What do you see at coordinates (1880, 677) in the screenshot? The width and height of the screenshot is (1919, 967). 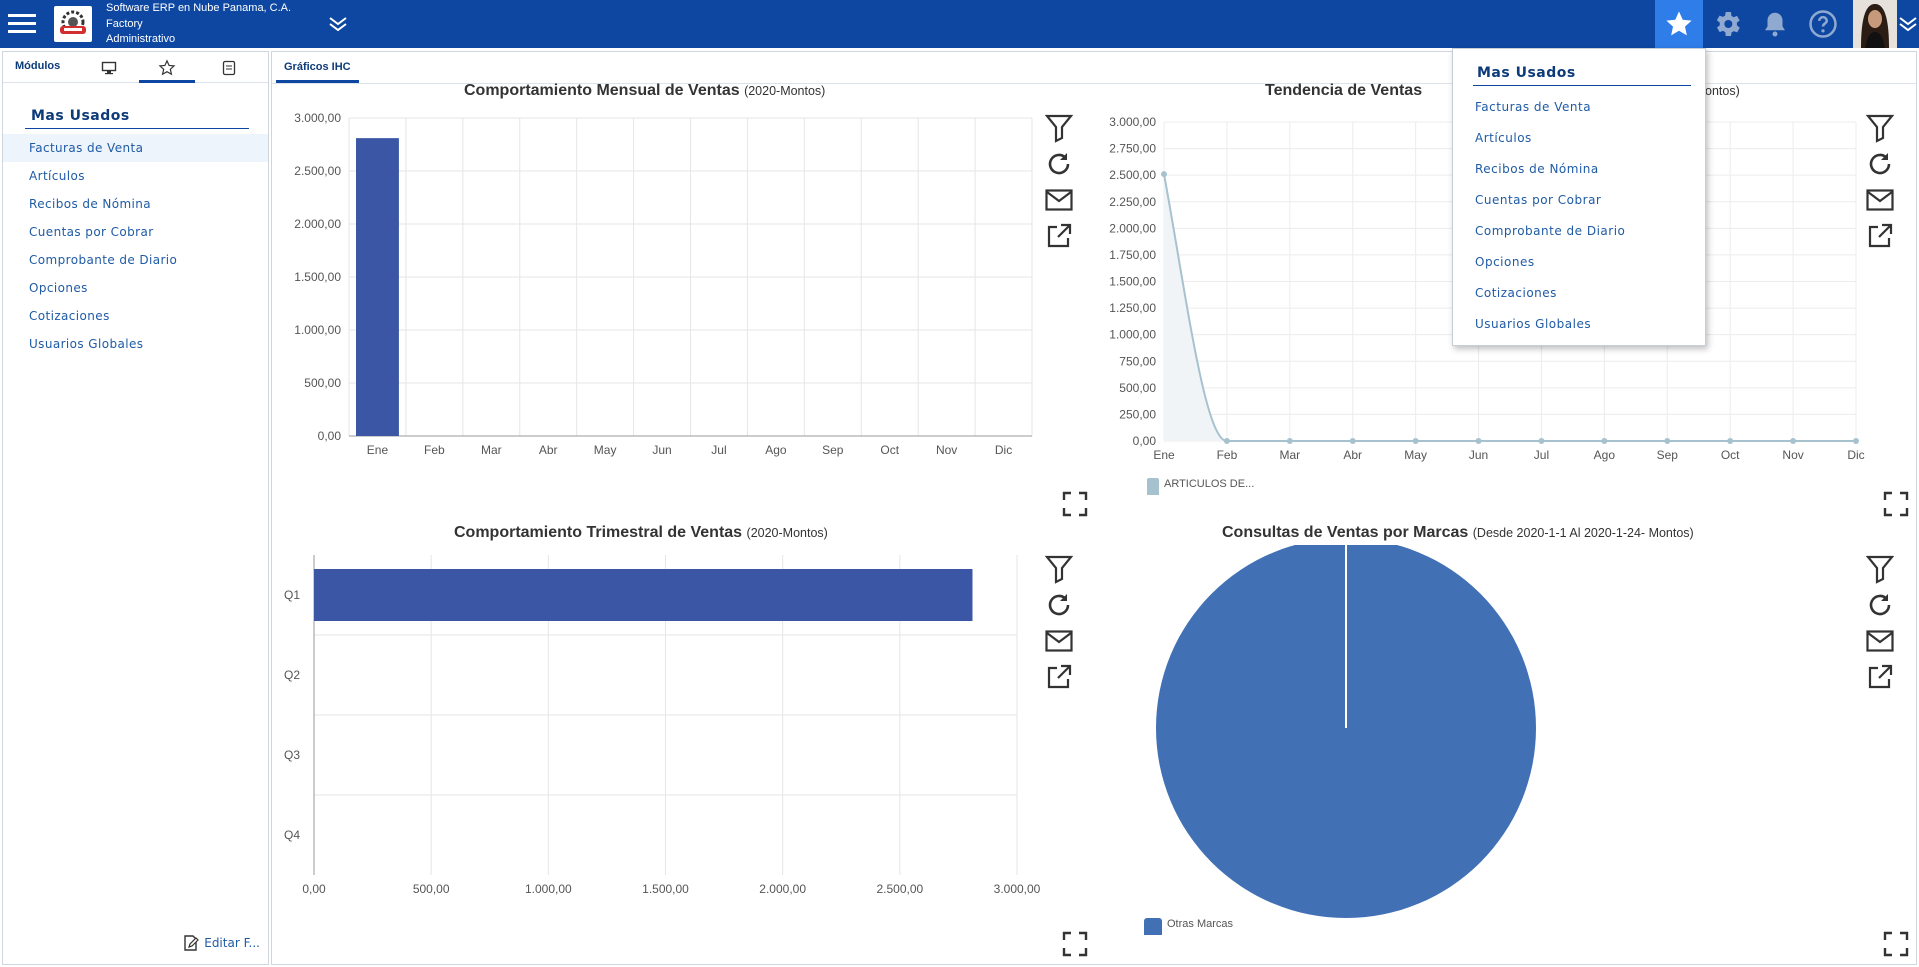 I see `chart4-open-button` at bounding box center [1880, 677].